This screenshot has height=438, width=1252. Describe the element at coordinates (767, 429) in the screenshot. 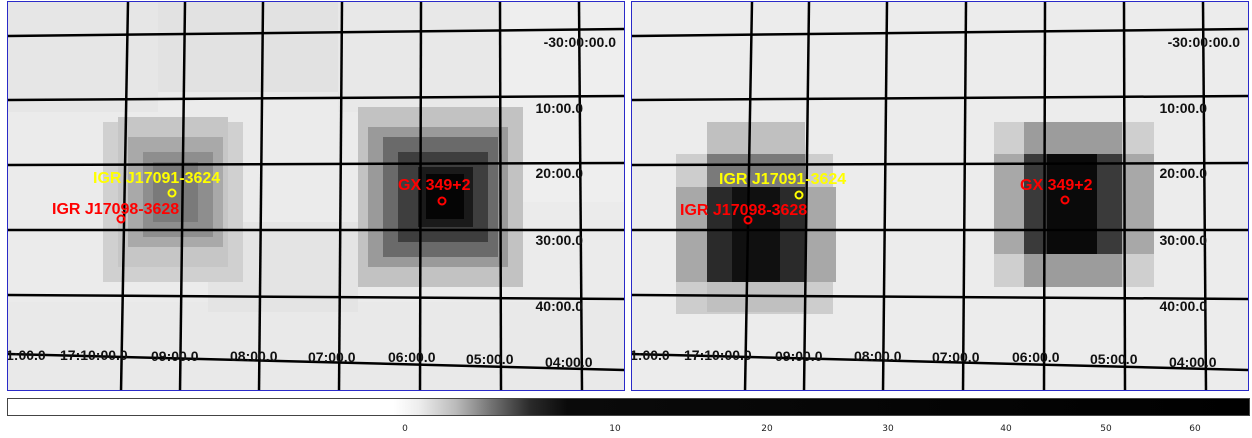

I see `colorbar-tick-label: 20` at that location.